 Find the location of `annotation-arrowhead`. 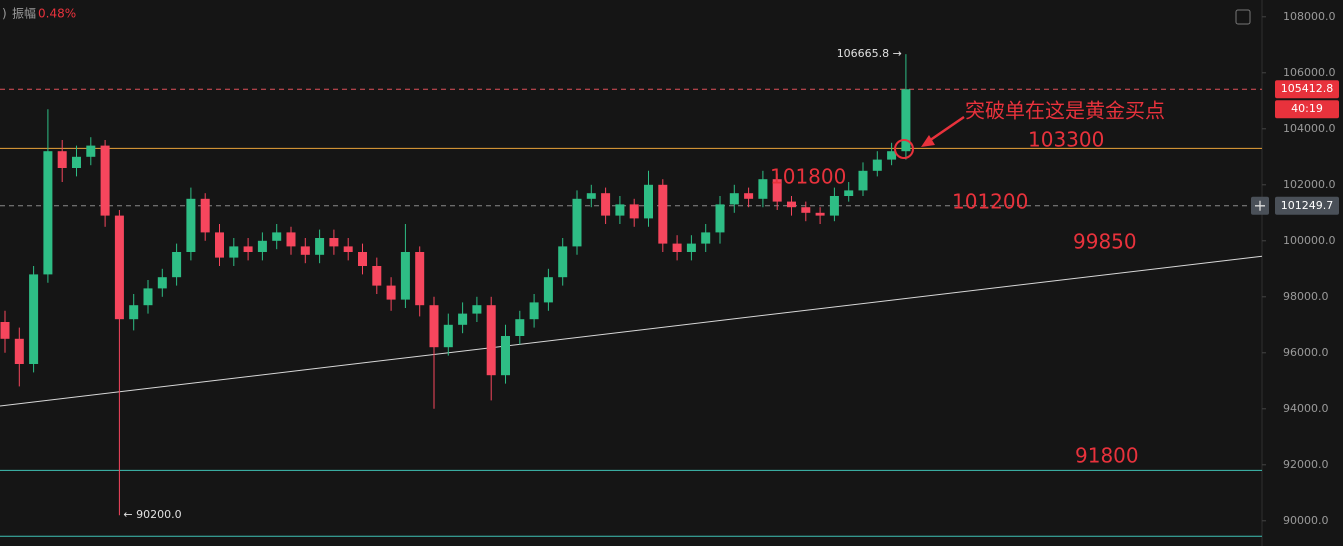

annotation-arrowhead is located at coordinates (928, 141).